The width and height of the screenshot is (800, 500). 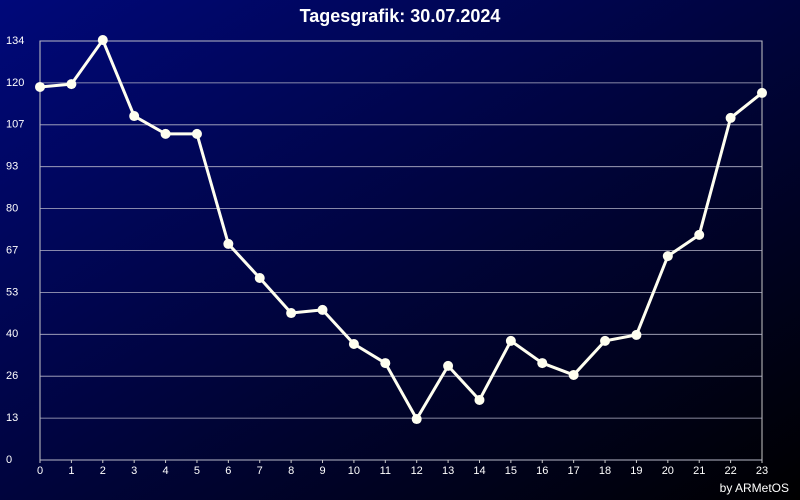 I want to click on y-tick-label: 107, so click(x=15, y=125).